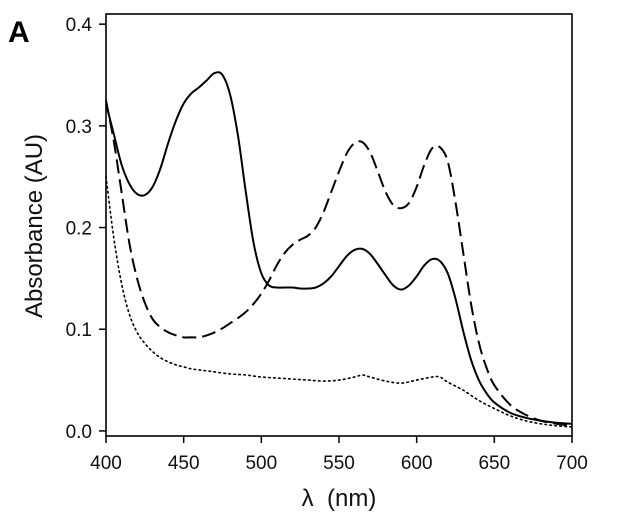 This screenshot has height=525, width=640. Describe the element at coordinates (34, 226) in the screenshot. I see `y-axis-title: Absorbance (AU)` at that location.